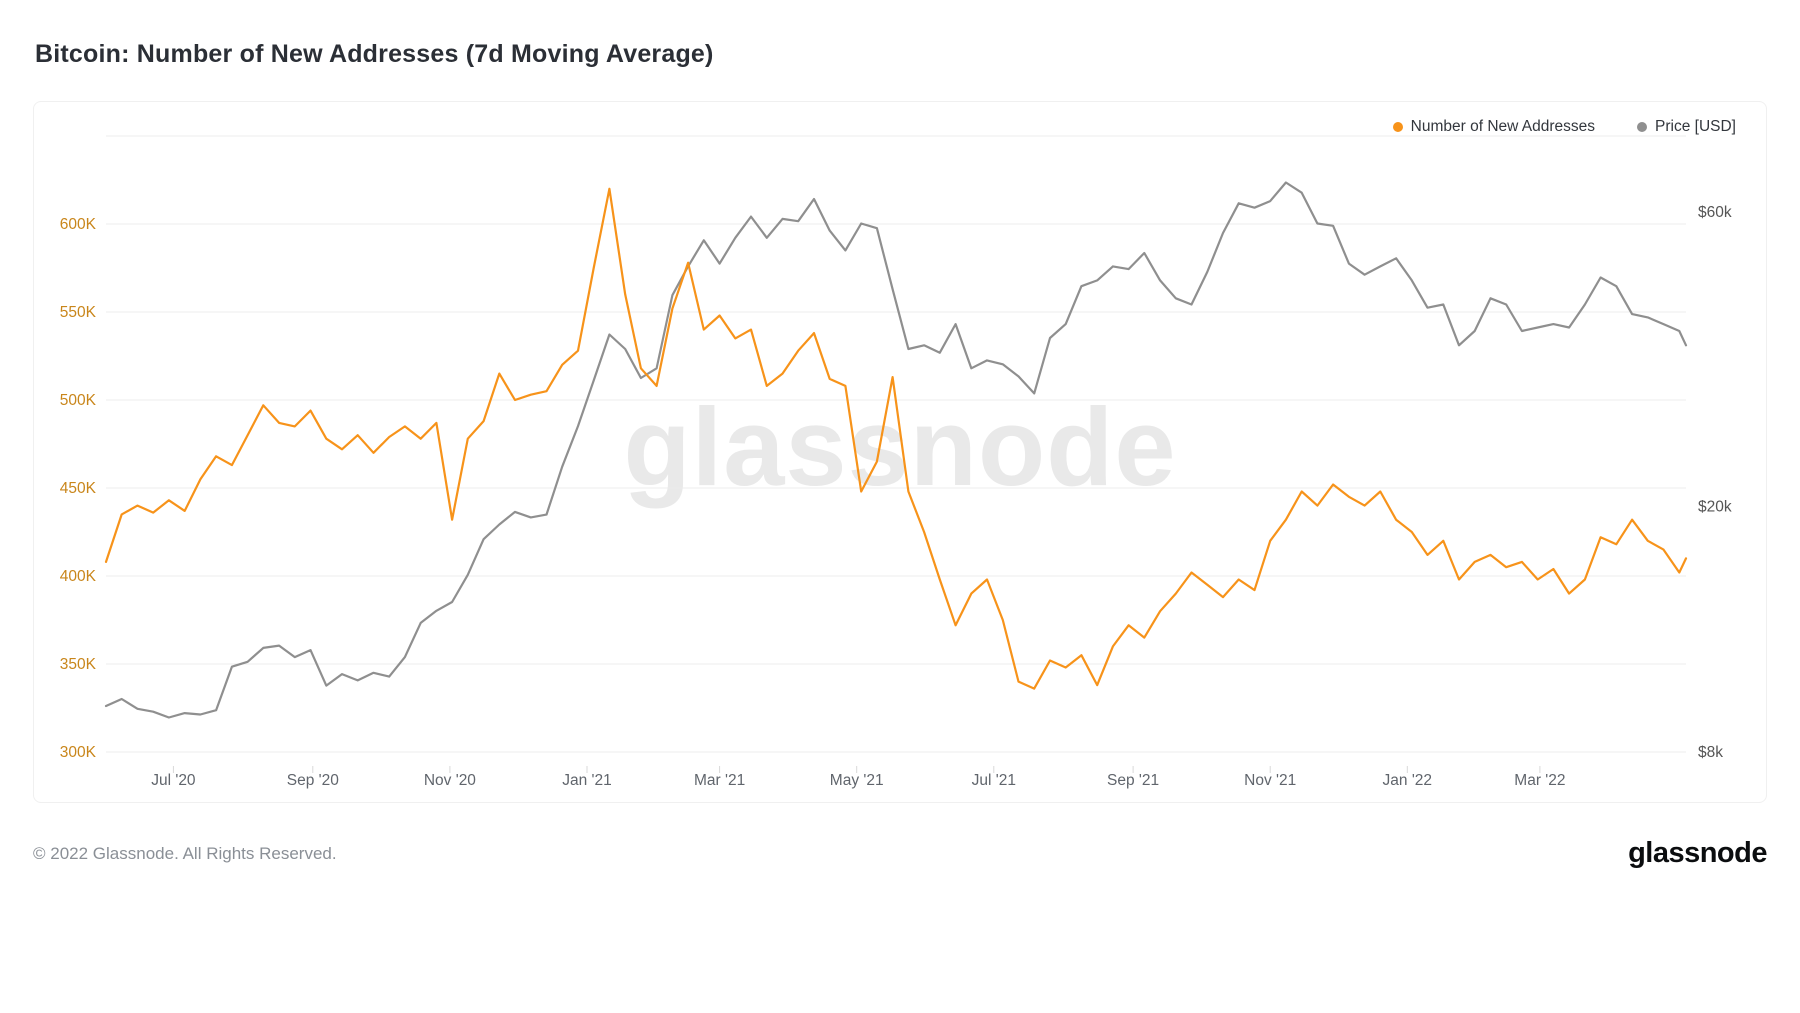 Image resolution: width=1800 pixels, height=1013 pixels. What do you see at coordinates (78, 400) in the screenshot?
I see `left-axis-tick-label: 500K` at bounding box center [78, 400].